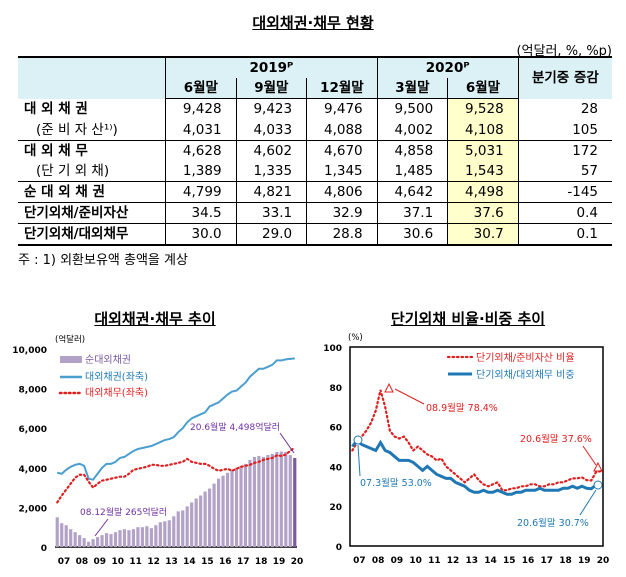  Describe the element at coordinates (342, 213) in the screenshot. I see `cell-value: 32.9` at that location.